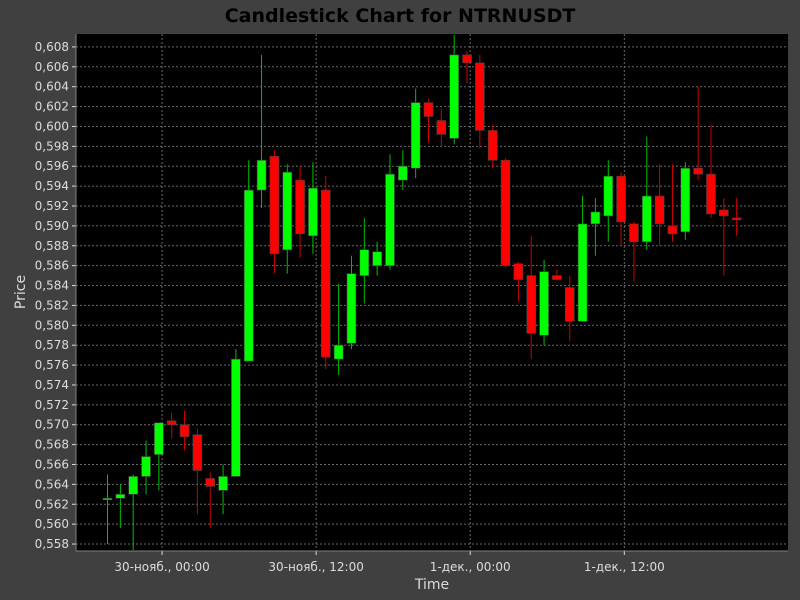 This screenshot has width=800, height=600. Describe the element at coordinates (52, 87) in the screenshot. I see `y-tick-label: 0,604` at that location.